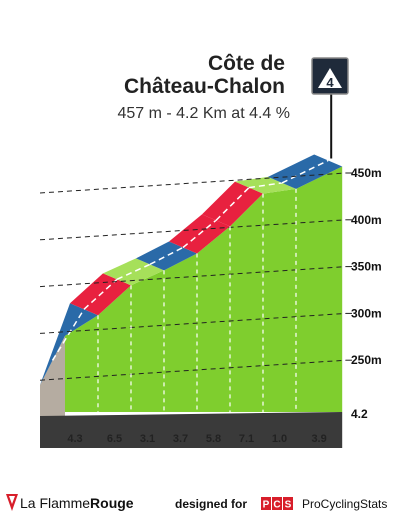 The height and width of the screenshot is (522, 405). Describe the element at coordinates (131, 458) in the screenshot. I see `distance-label-1.0: 1.0` at that location.